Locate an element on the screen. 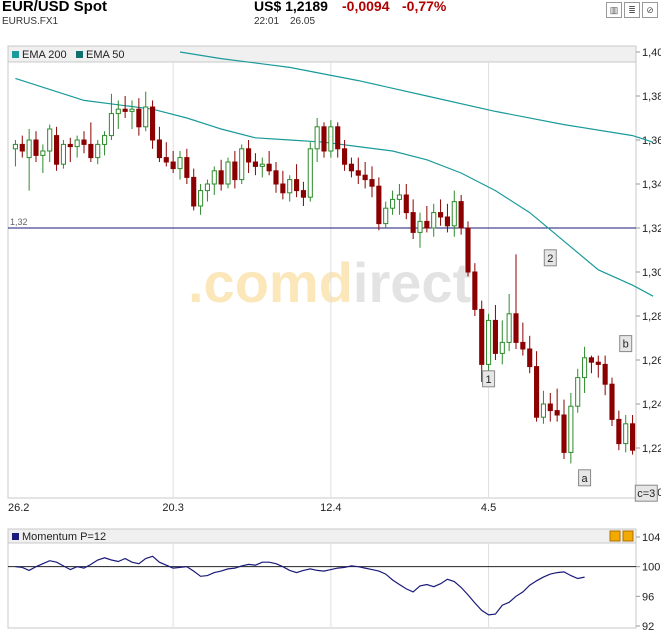 This screenshot has width=661, height=634. y-tick-label: 1,26 is located at coordinates (651, 361).